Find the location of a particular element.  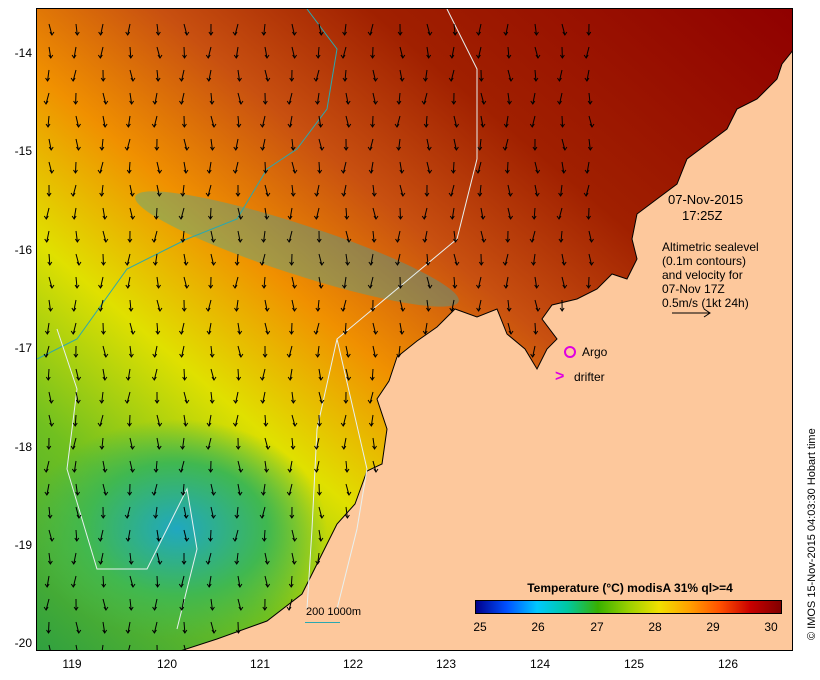

lon-tick-label: 124 is located at coordinates (540, 664).